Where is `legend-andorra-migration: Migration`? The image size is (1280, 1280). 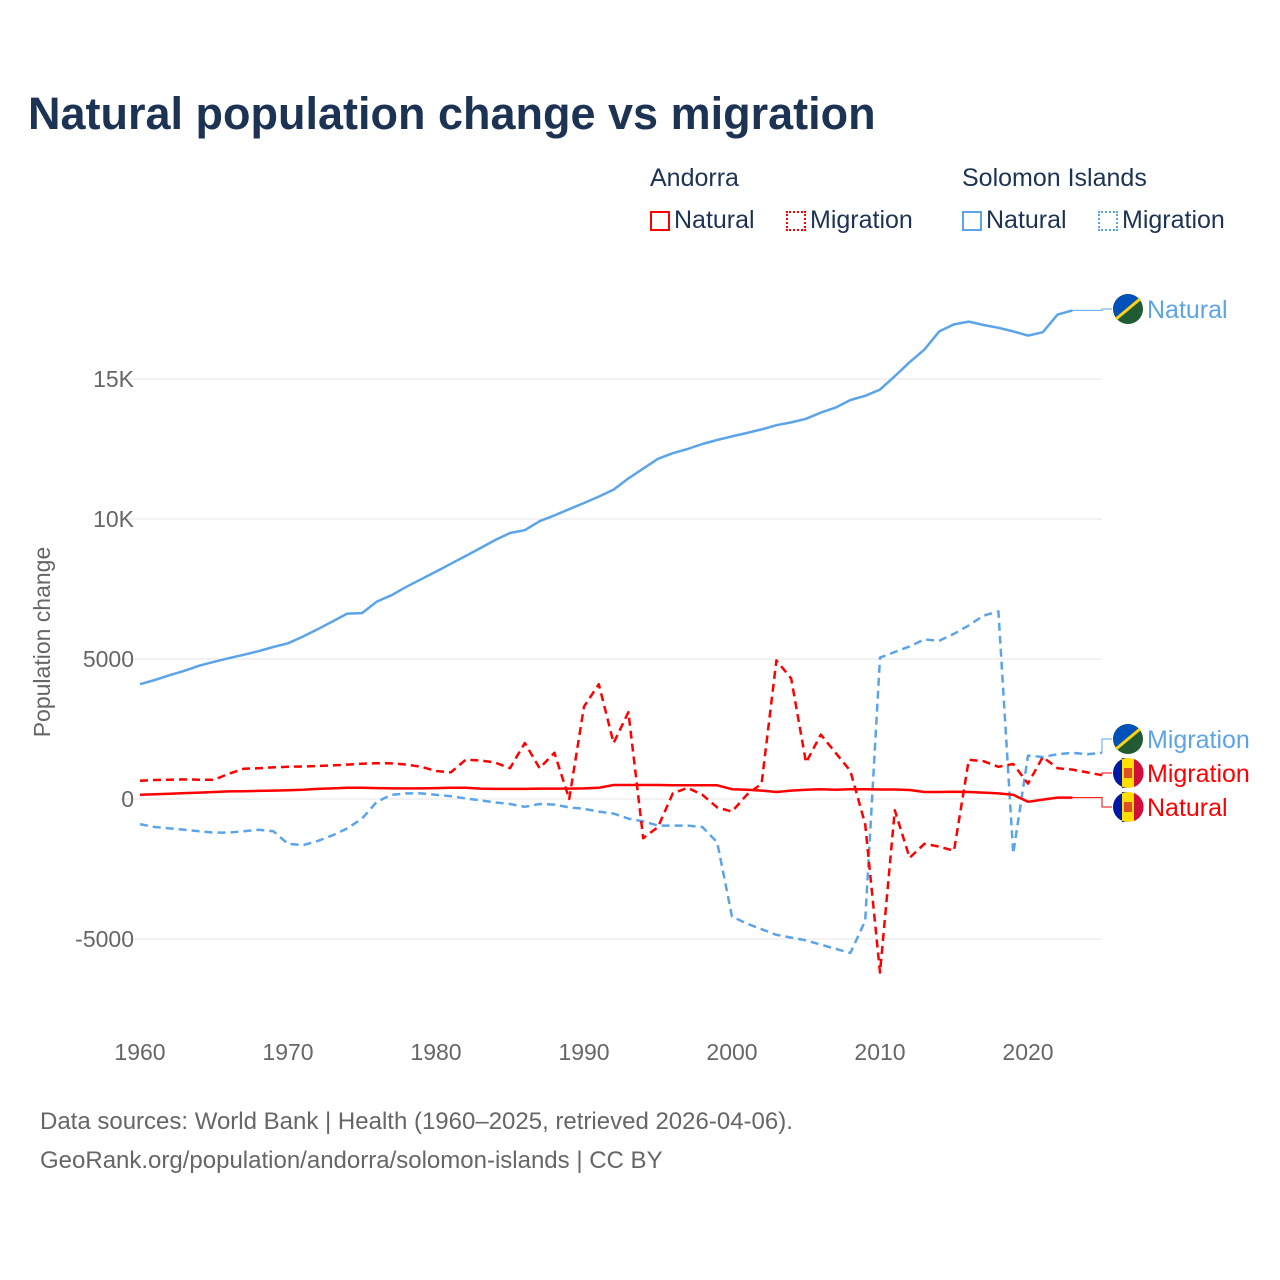
legend-andorra-migration: Migration is located at coordinates (849, 220).